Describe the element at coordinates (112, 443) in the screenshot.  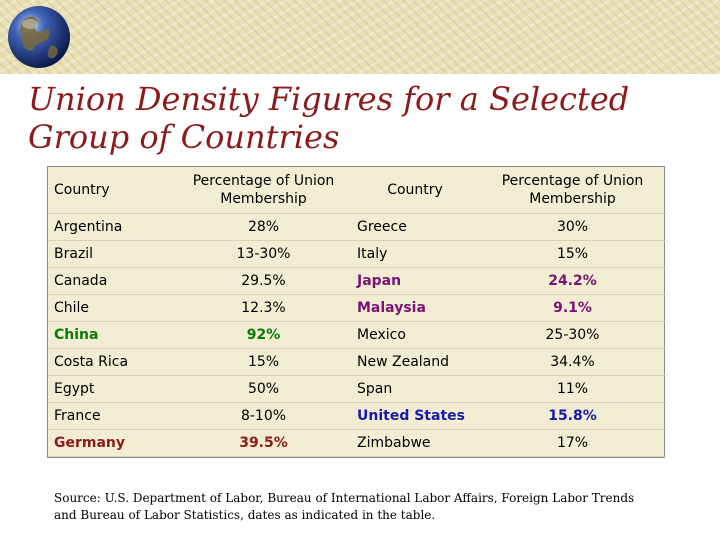
I see `country-cell-highlighted: Germany` at that location.